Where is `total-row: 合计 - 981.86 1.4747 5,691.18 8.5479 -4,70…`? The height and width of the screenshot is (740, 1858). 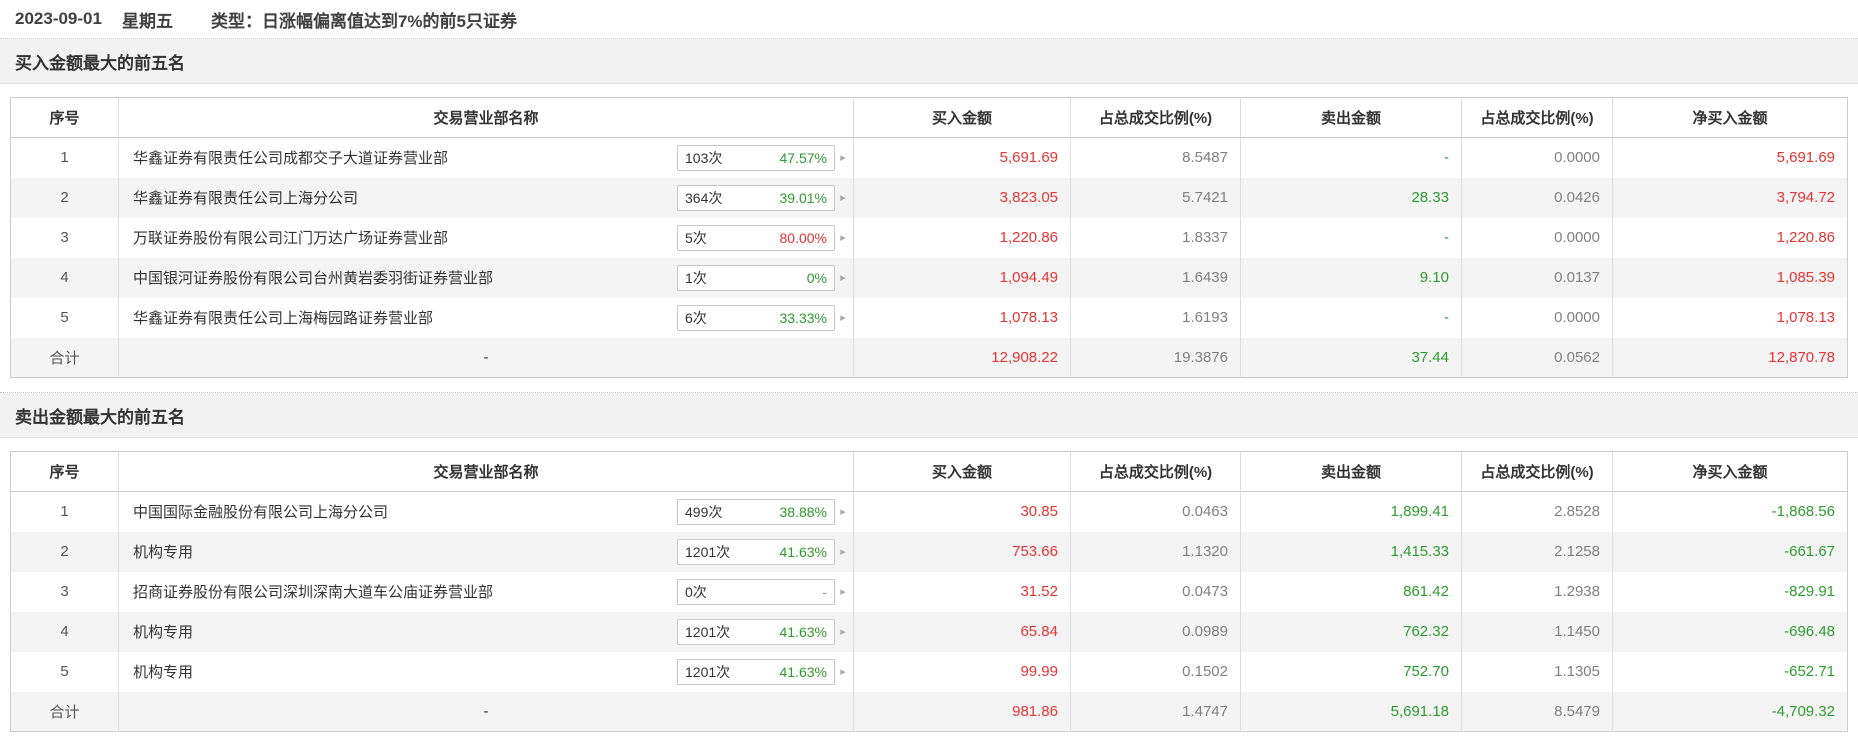 total-row: 合计 - 981.86 1.4747 5,691.18 8.5479 -4,70… is located at coordinates (929, 711).